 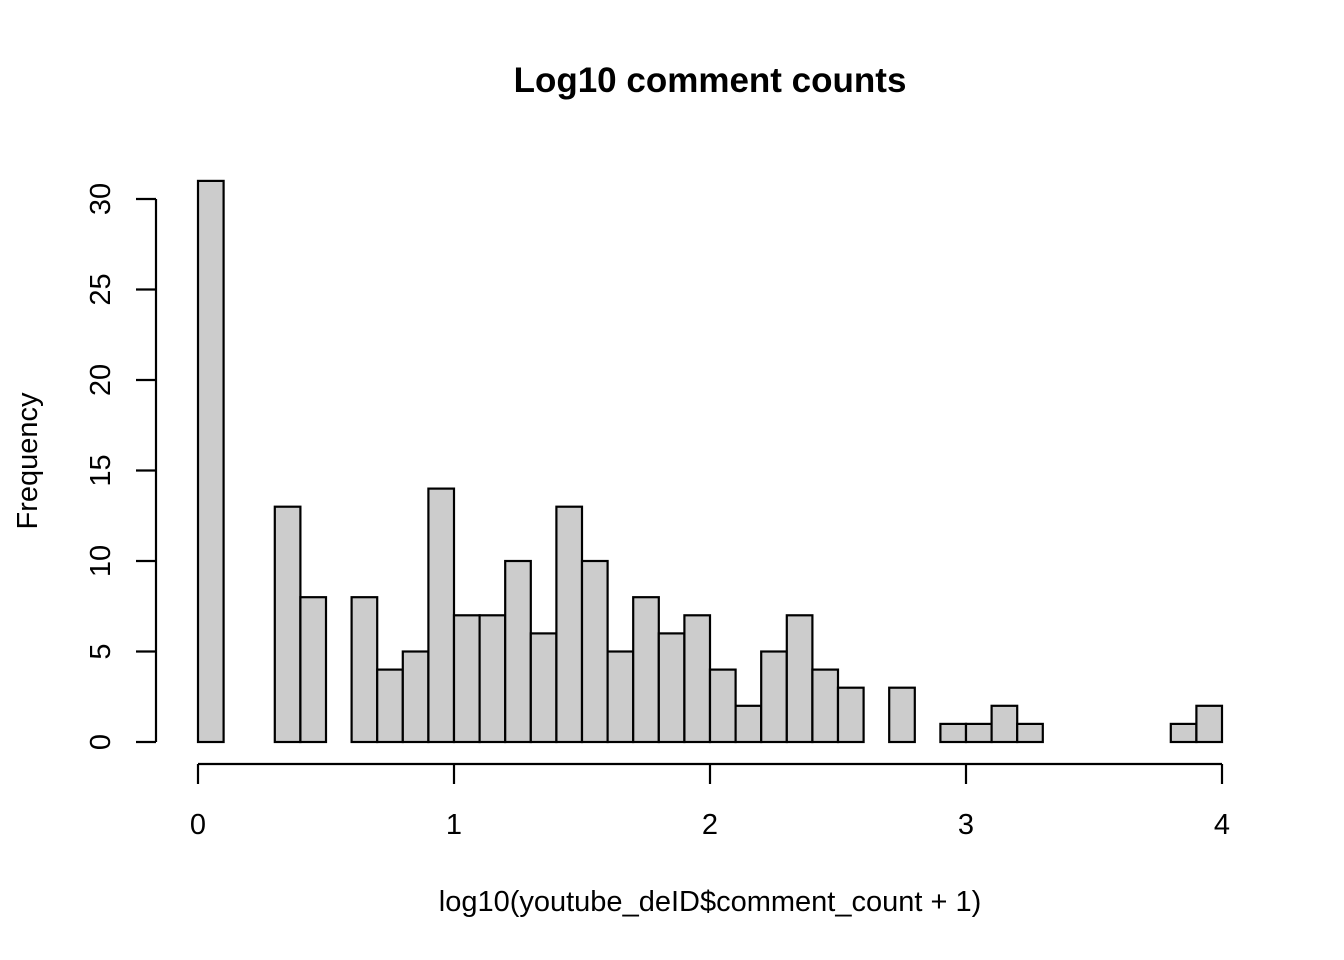 What do you see at coordinates (1222, 825) in the screenshot?
I see `x-tick-label: 4` at bounding box center [1222, 825].